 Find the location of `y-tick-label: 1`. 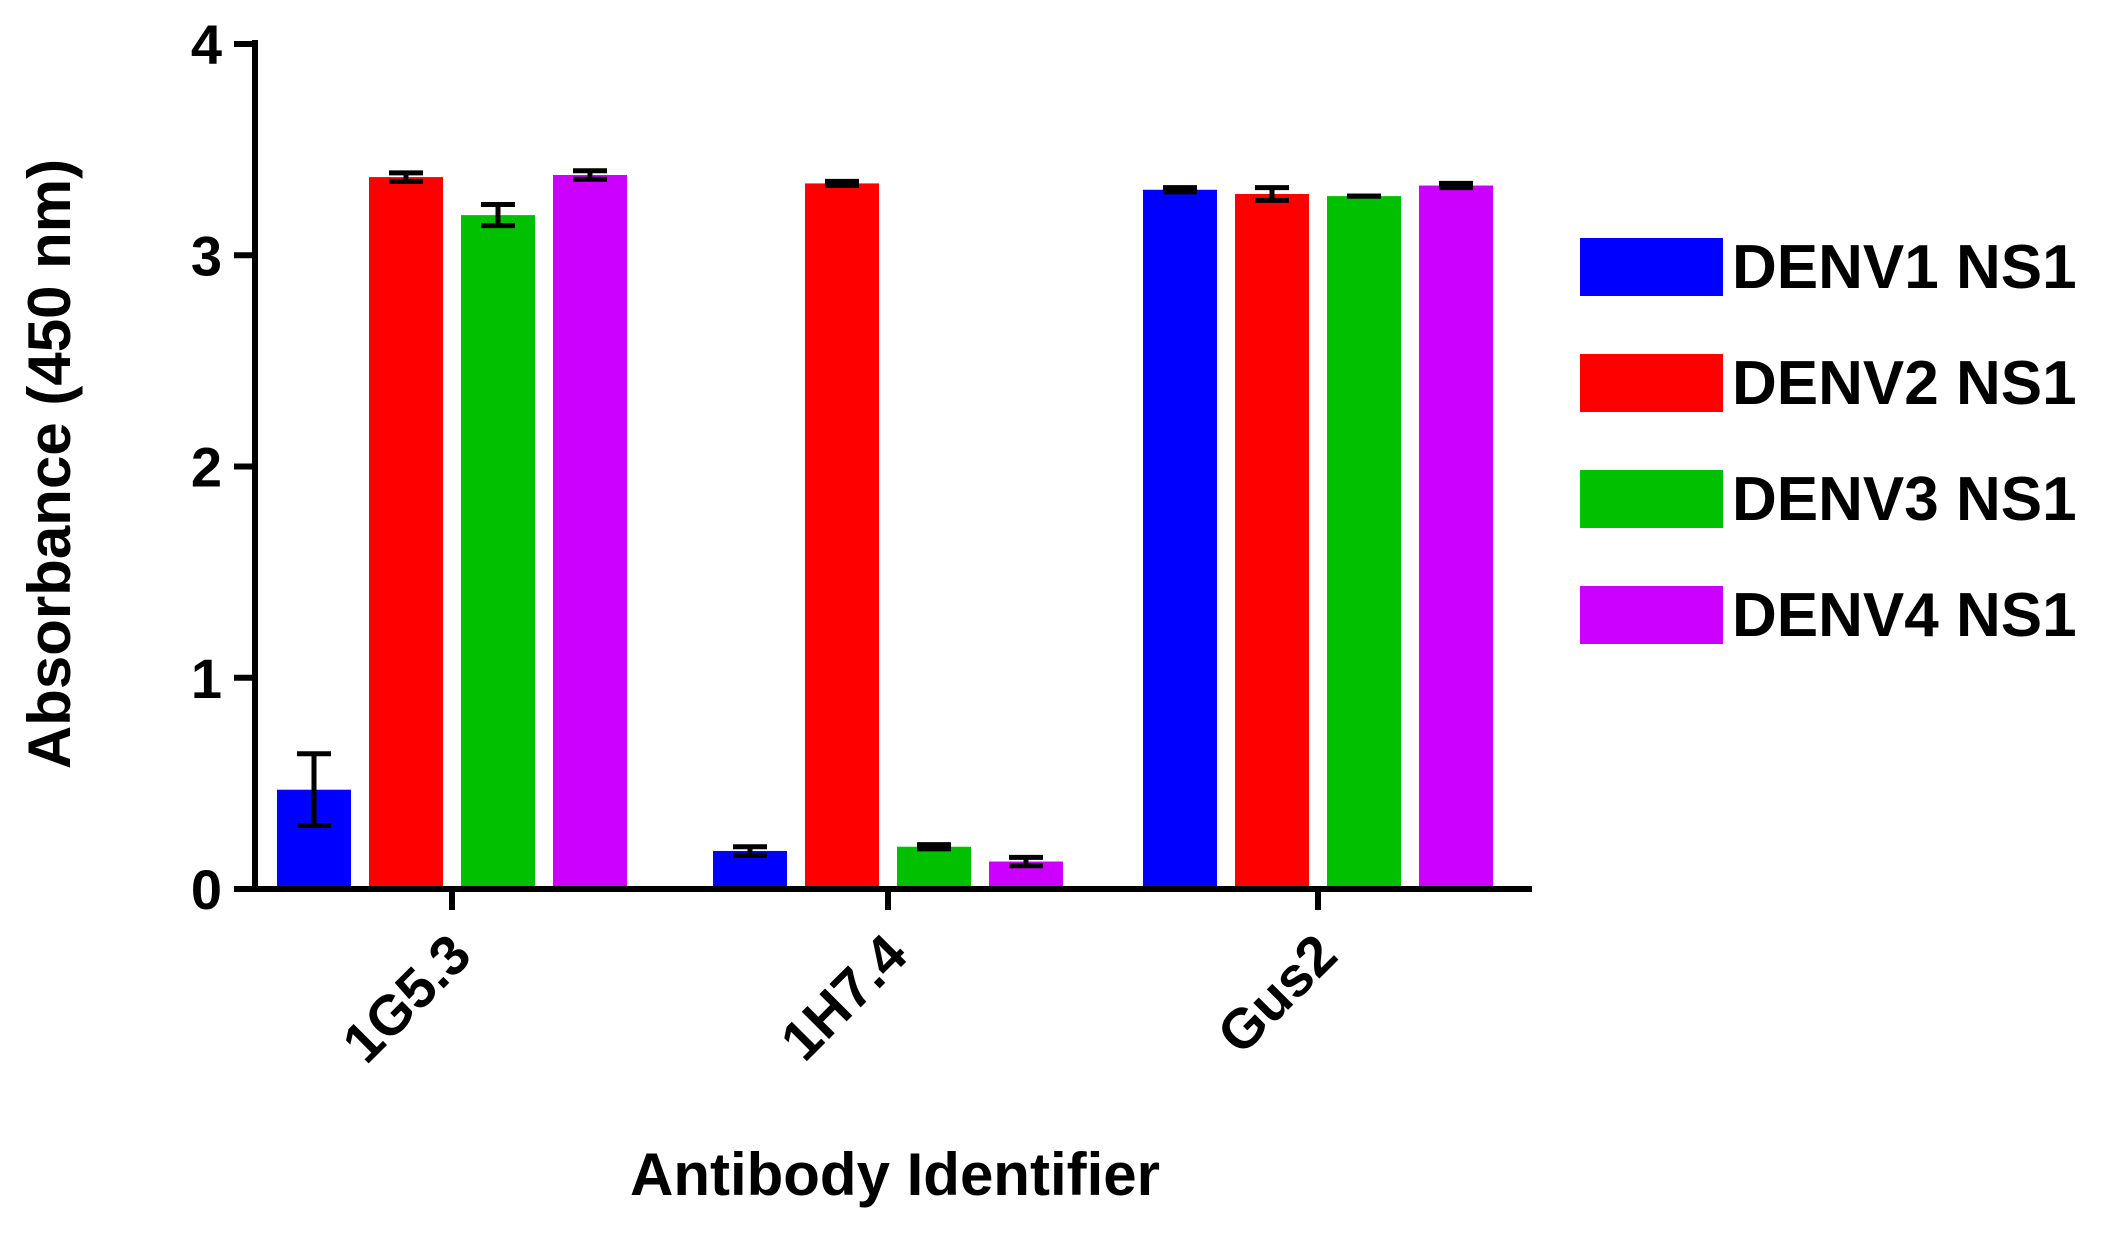

y-tick-label: 1 is located at coordinates (206, 678).